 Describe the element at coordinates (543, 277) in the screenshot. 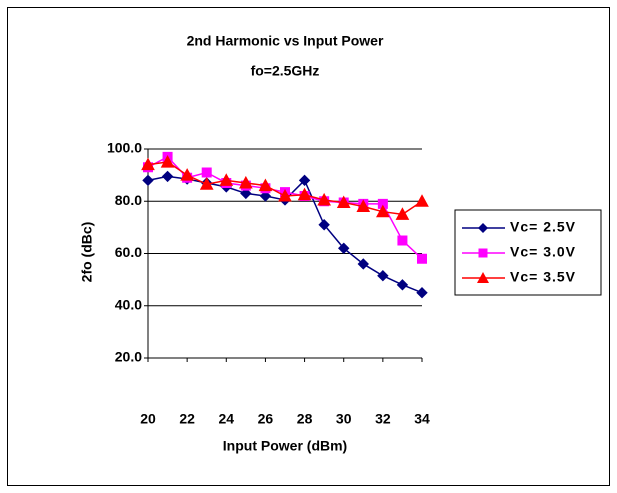

I see `legend-label: Vc= 3.5V` at that location.